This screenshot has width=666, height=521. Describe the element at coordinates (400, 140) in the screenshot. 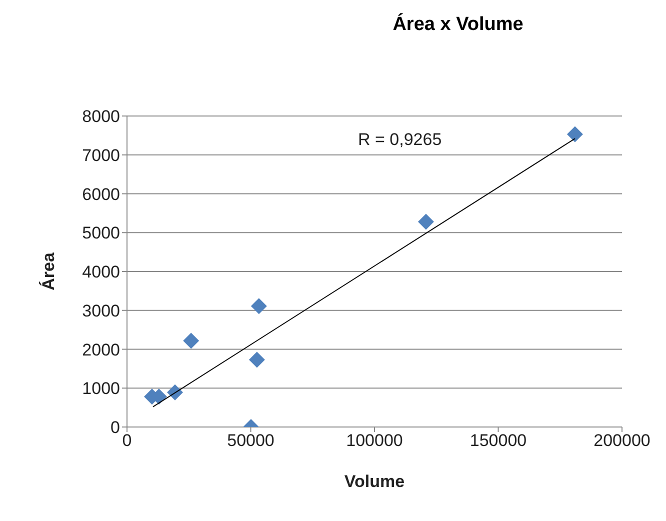

I see `annotation: R = 0,9265` at that location.